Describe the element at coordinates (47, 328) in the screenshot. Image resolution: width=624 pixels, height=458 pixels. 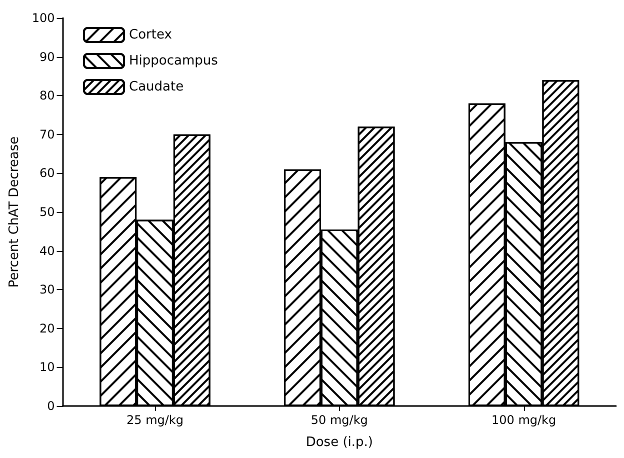
I see `y-tick-label: 20` at that location.